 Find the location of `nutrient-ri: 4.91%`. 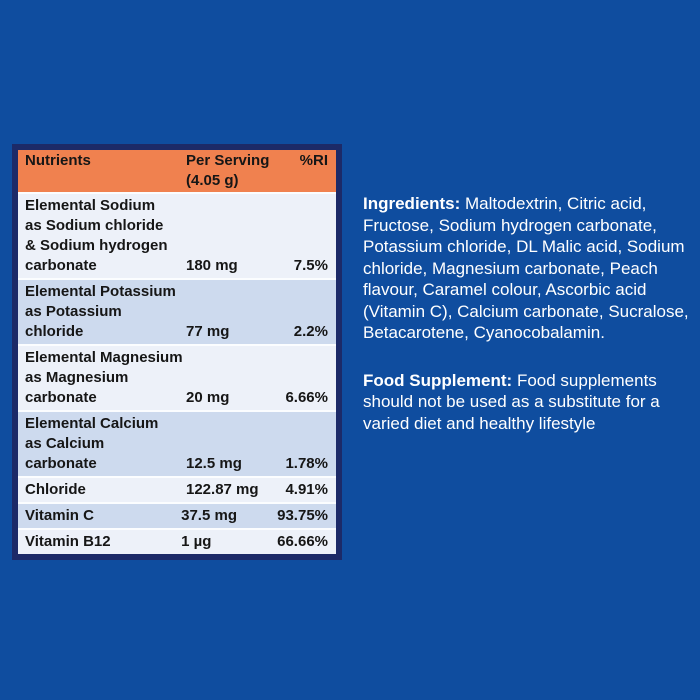

nutrient-ri: 4.91% is located at coordinates (306, 489).